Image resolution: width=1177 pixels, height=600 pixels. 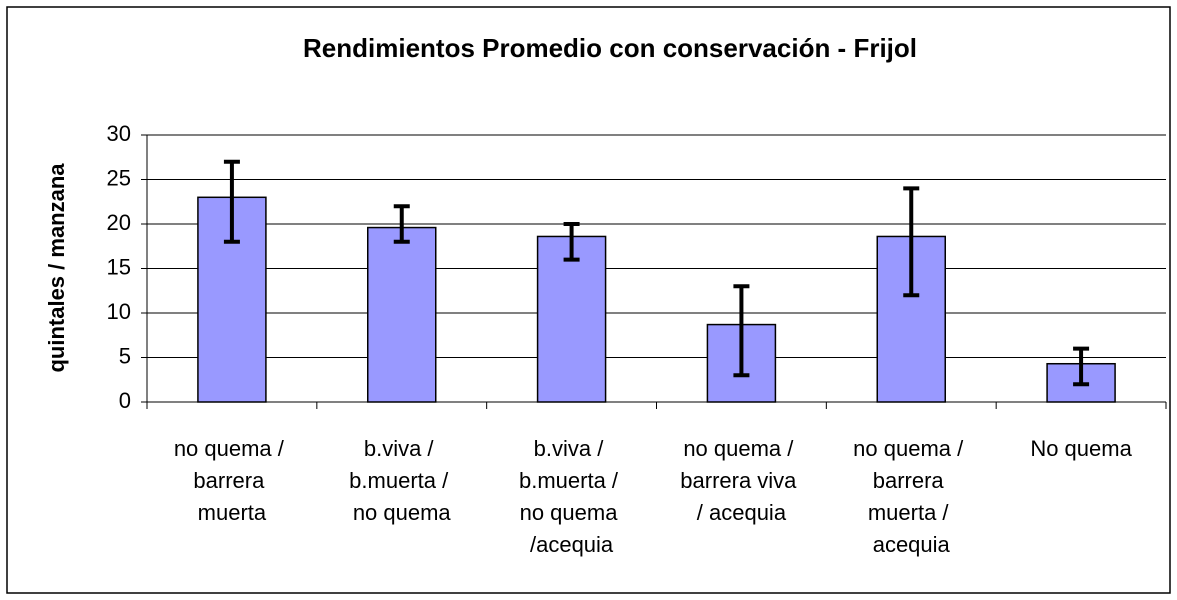 I want to click on y-axis-label: quintales / manzana, so click(x=56, y=268).